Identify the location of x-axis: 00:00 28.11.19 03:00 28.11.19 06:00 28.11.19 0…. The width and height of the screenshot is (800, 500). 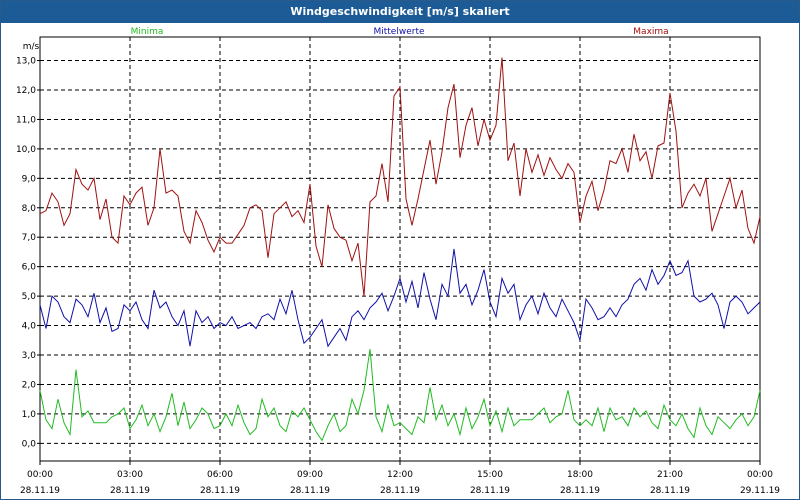
(400, 478).